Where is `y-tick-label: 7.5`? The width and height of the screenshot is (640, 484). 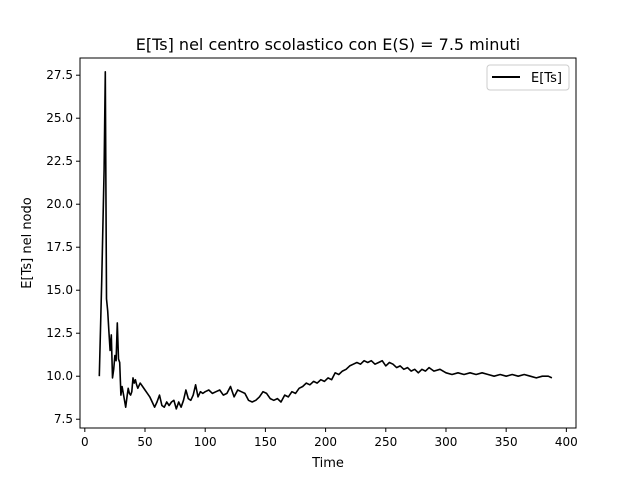 y-tick-label: 7.5 is located at coordinates (63, 419).